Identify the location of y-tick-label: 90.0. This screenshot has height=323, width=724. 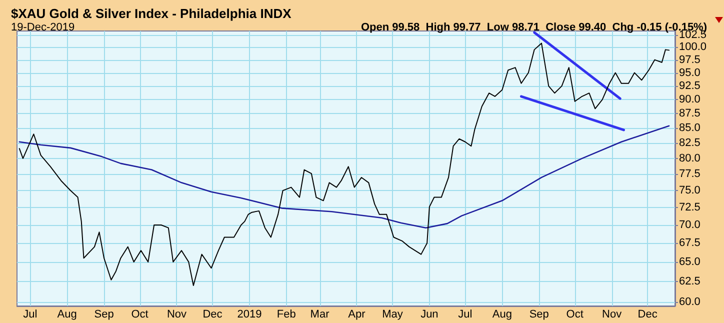
(689, 100).